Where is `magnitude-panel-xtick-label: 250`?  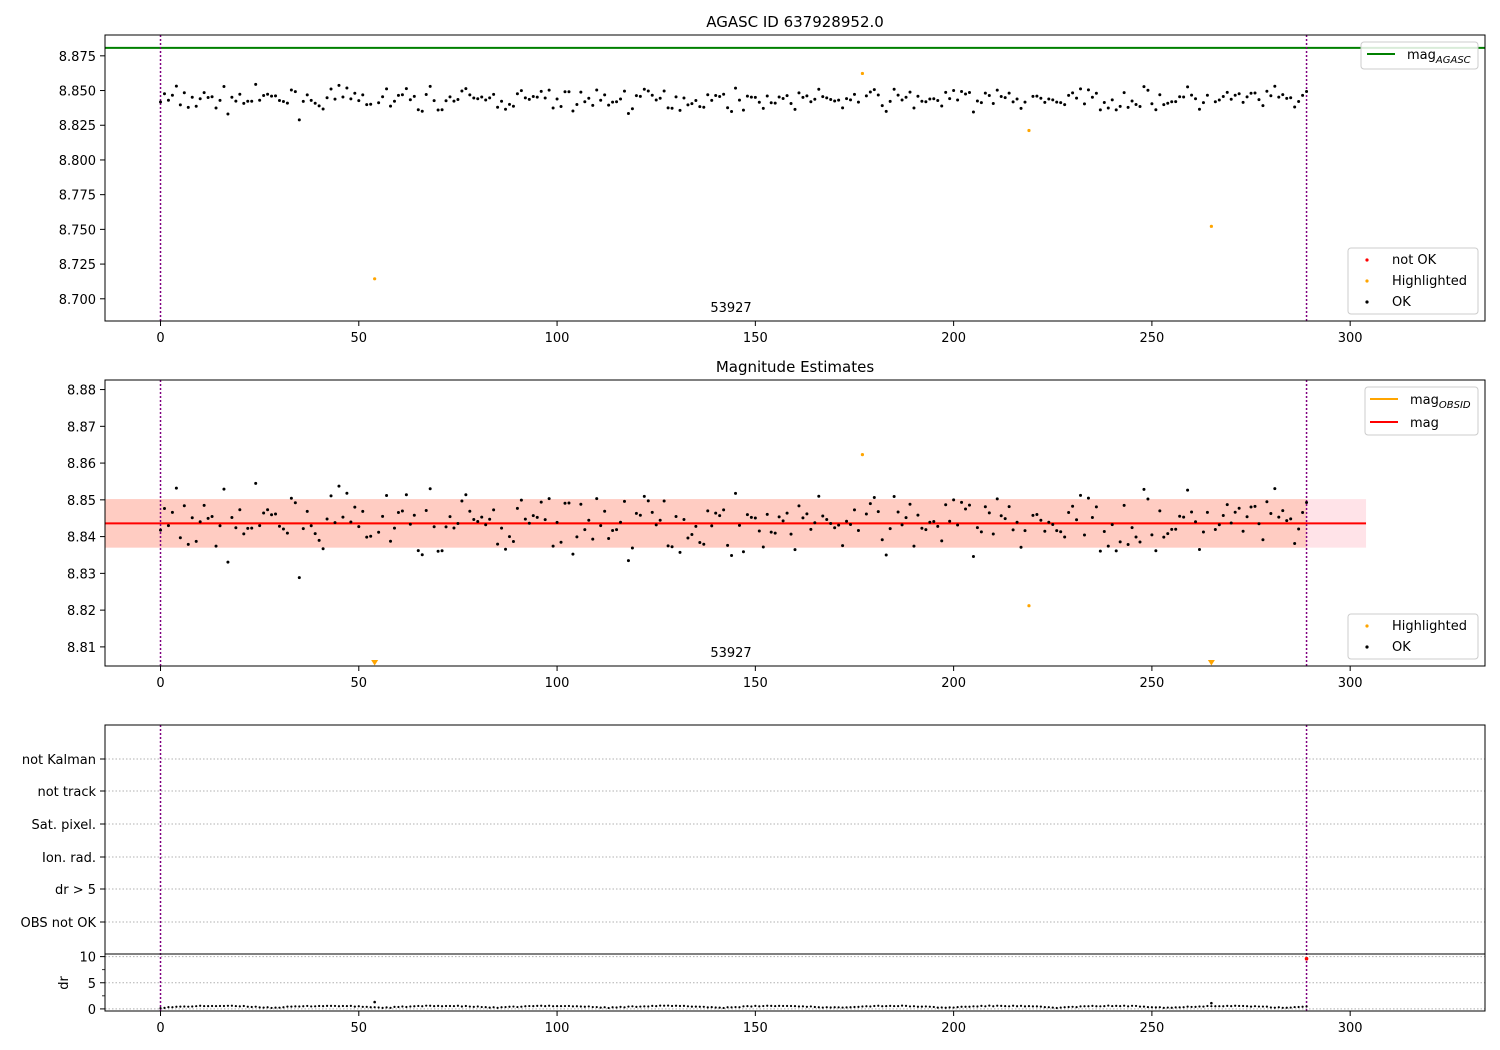
magnitude-panel-xtick-label: 250 is located at coordinates (1151, 683).